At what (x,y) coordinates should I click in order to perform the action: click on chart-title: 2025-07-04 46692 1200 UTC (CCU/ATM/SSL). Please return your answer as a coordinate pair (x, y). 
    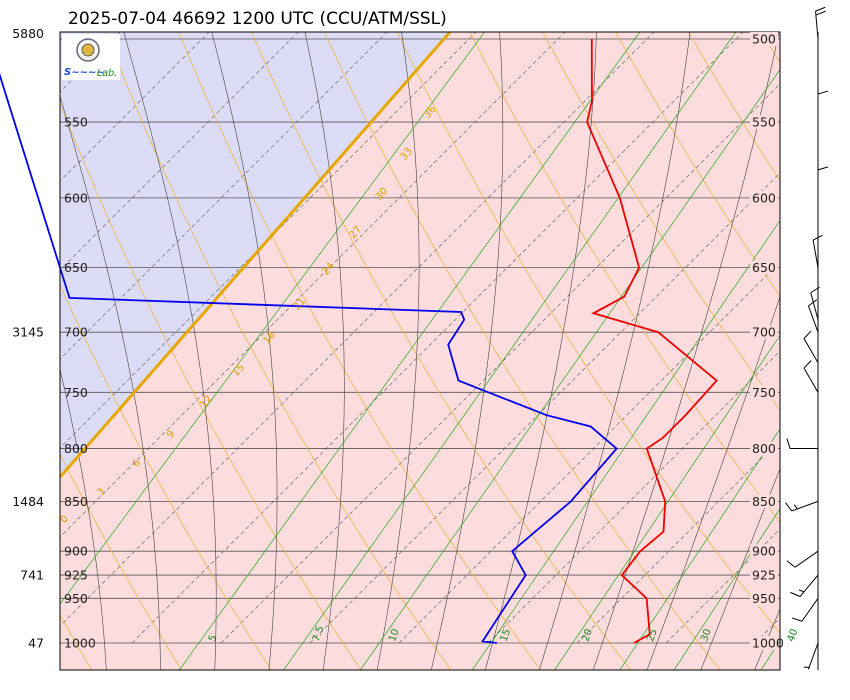
    Looking at the image, I should click on (257, 19).